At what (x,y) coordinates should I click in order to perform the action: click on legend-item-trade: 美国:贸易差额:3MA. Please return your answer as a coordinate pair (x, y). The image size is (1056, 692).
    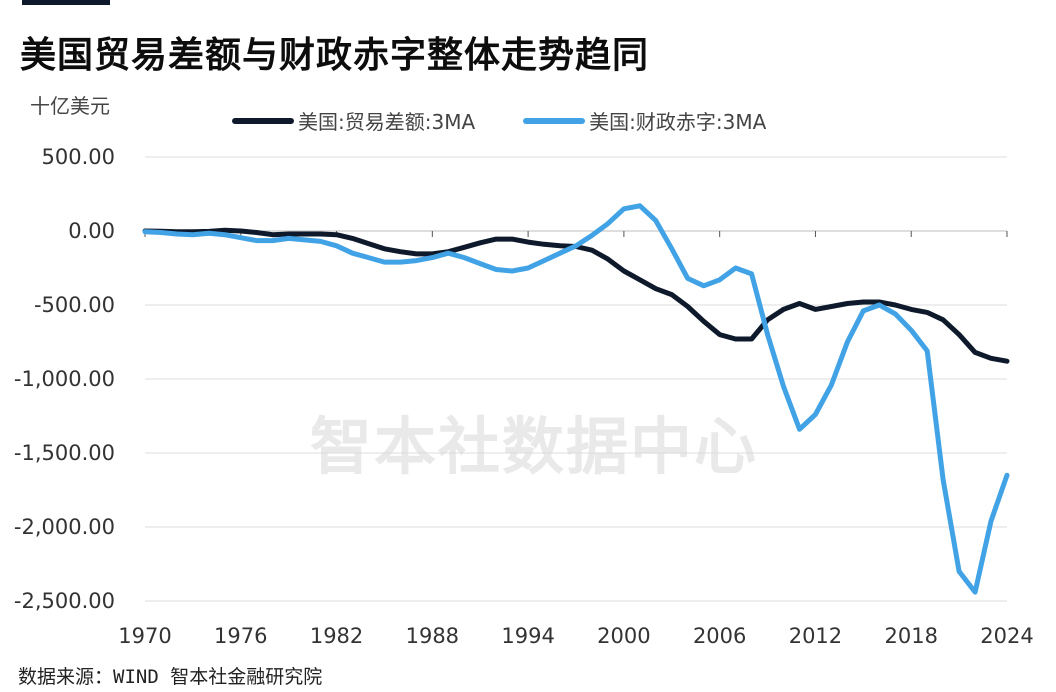
    Looking at the image, I should click on (353, 120).